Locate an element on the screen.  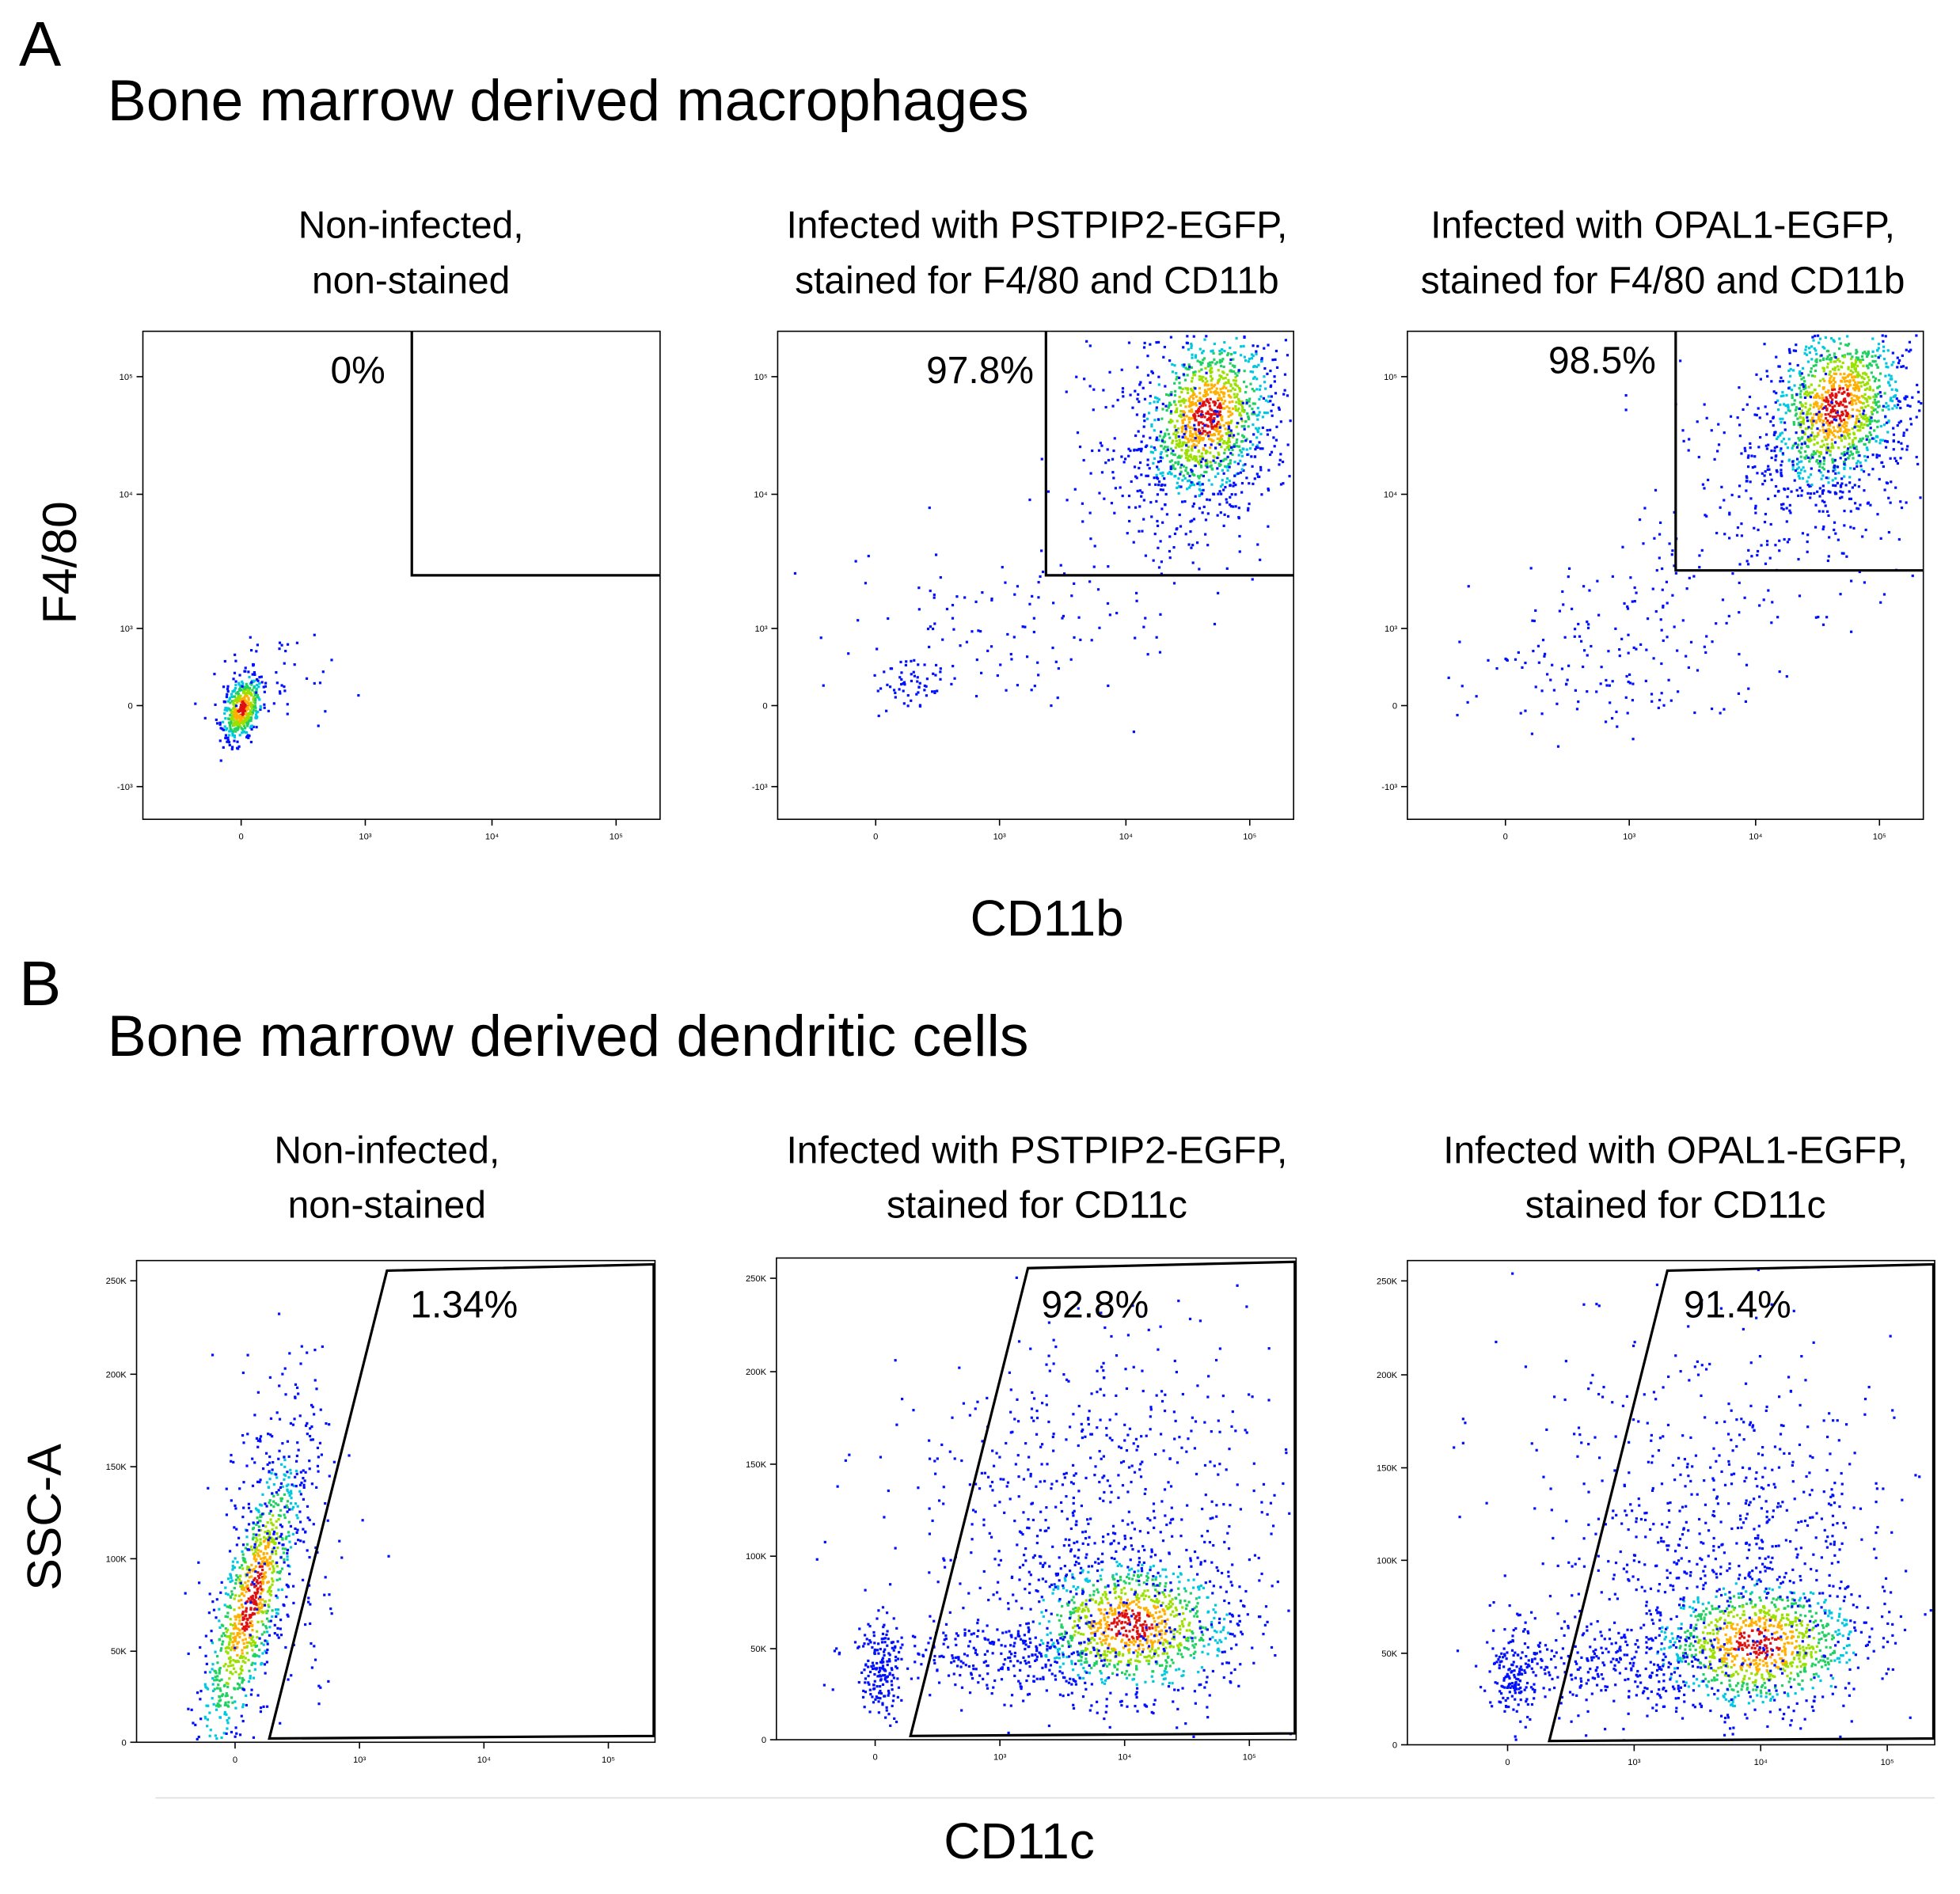
gate-label: 97.8% is located at coordinates (980, 371).